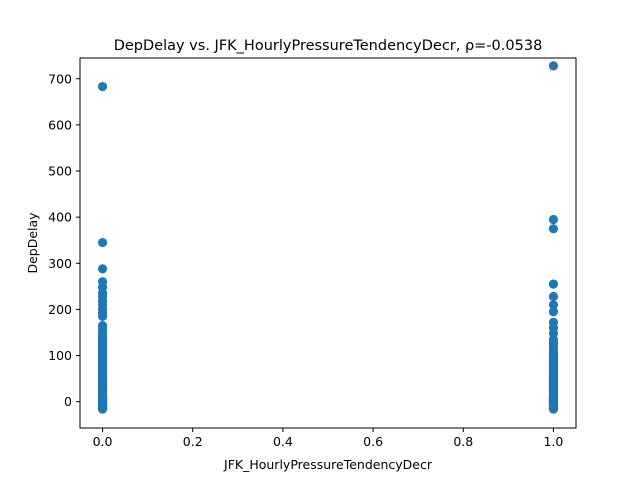 The height and width of the screenshot is (480, 640). What do you see at coordinates (60, 217) in the screenshot?
I see `y-tick-label: 400` at bounding box center [60, 217].